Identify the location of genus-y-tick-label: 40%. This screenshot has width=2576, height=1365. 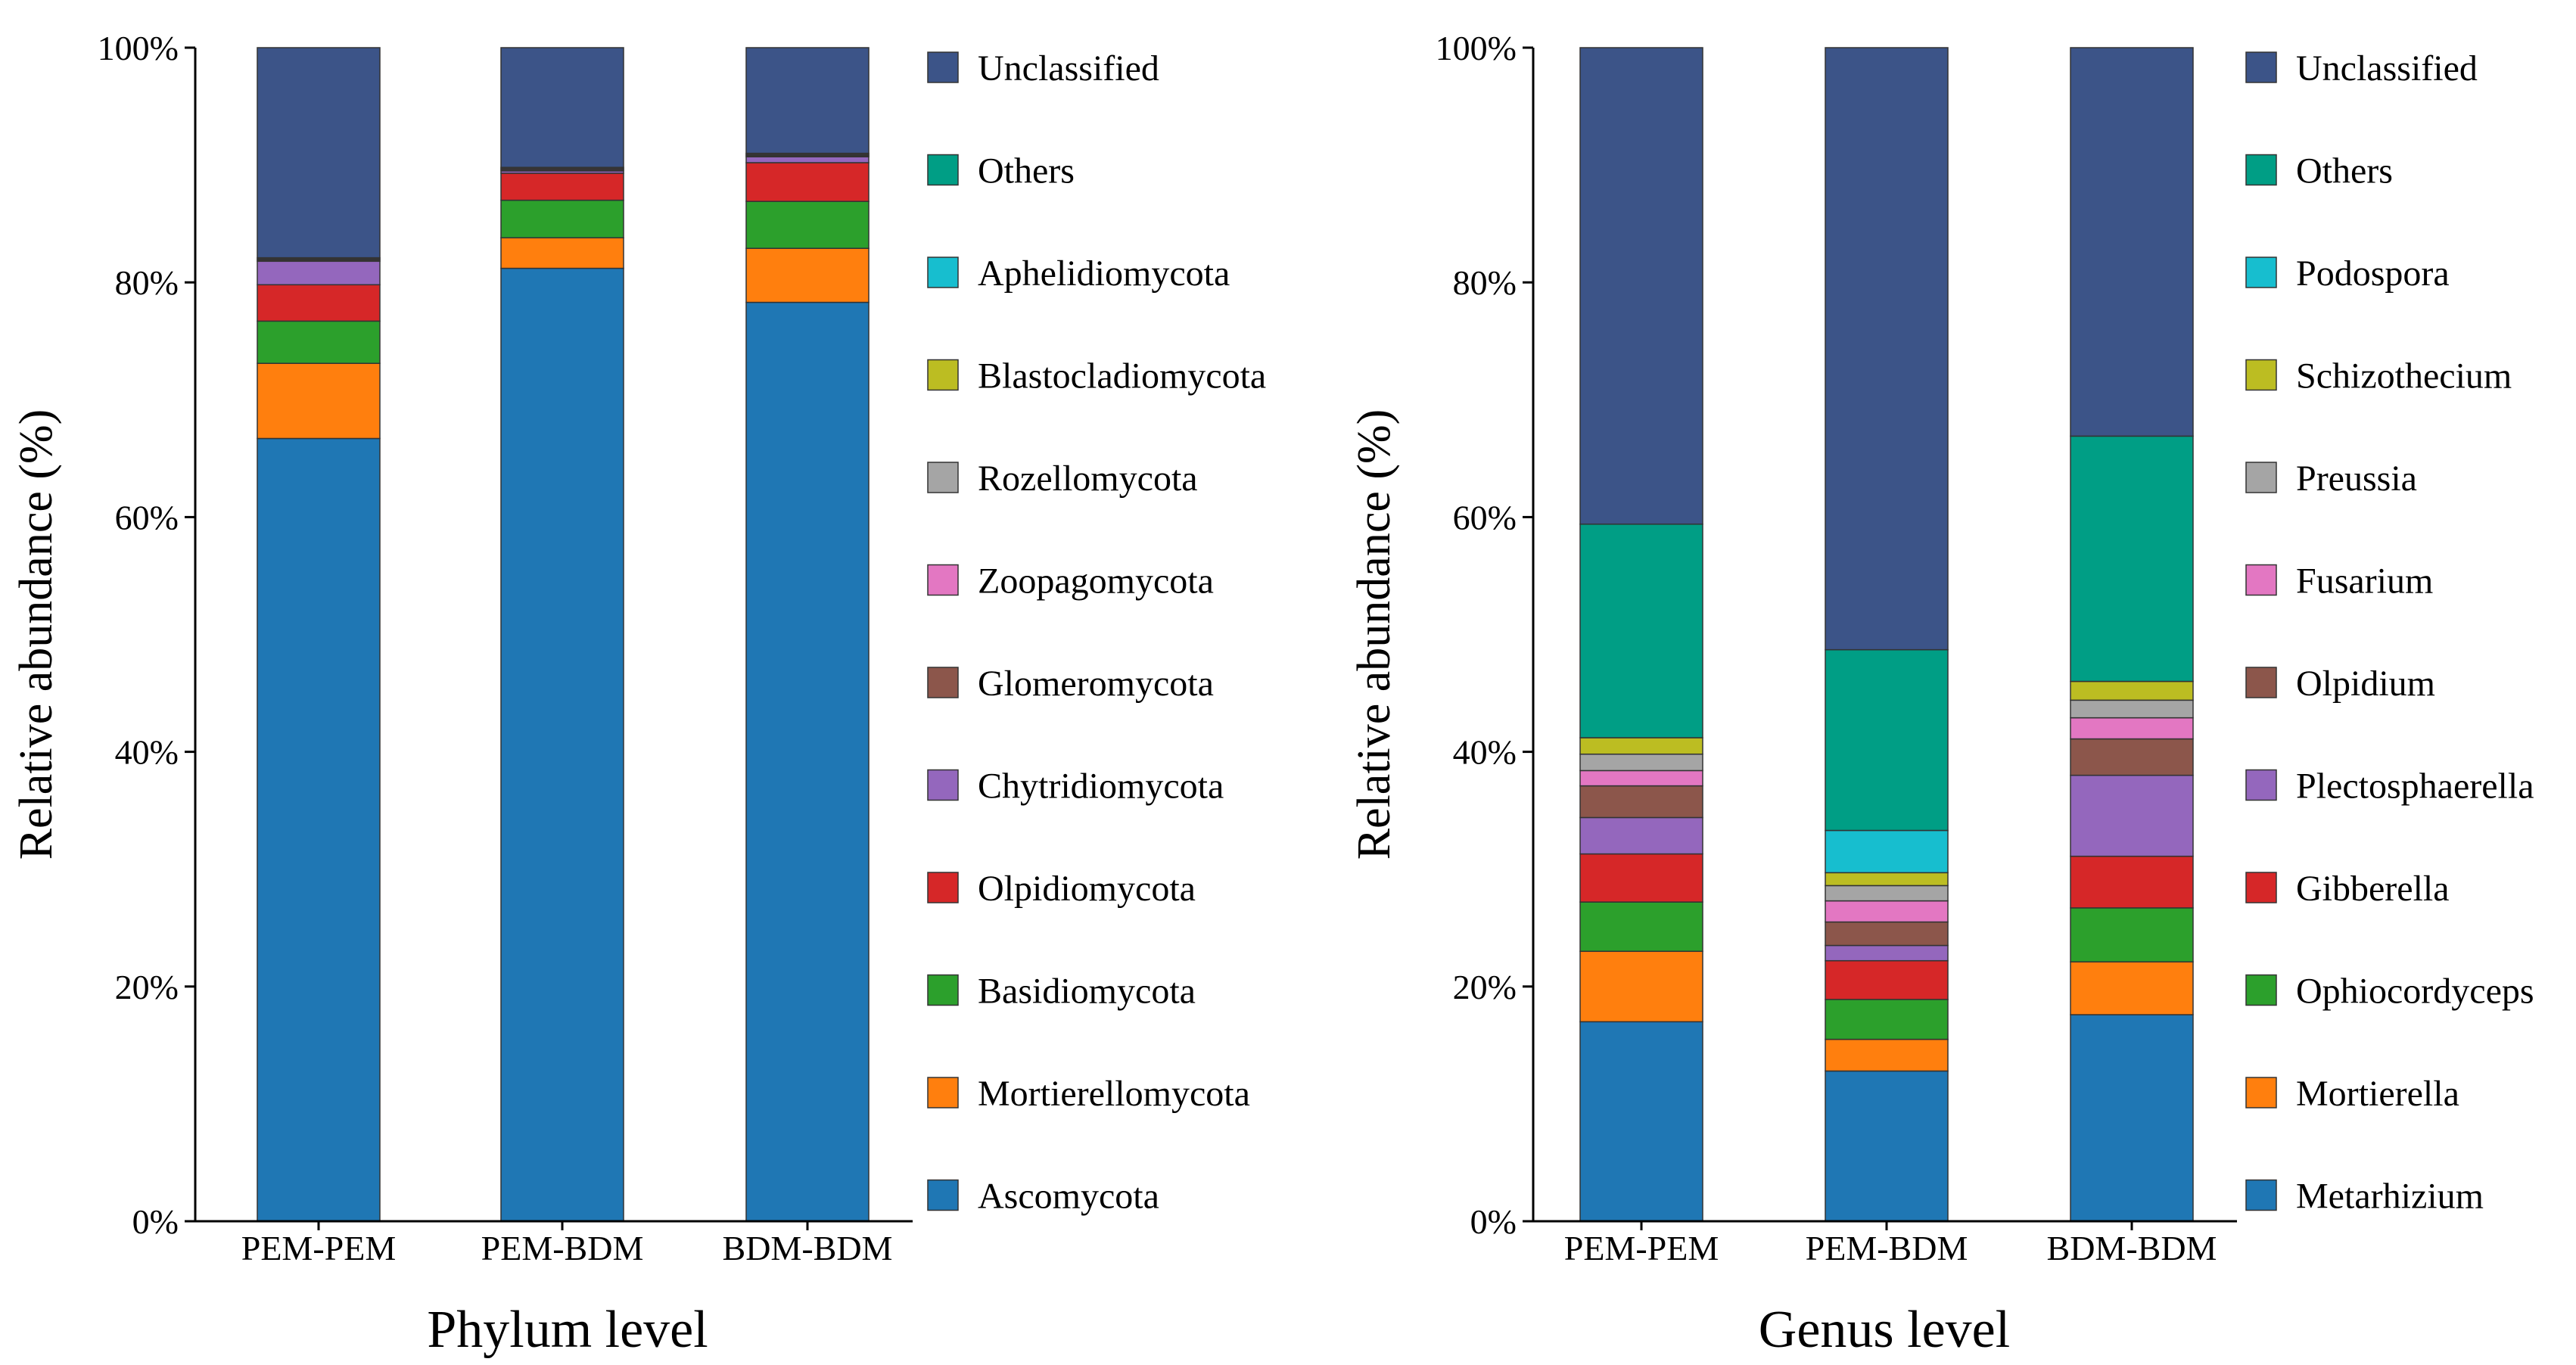
(1485, 752).